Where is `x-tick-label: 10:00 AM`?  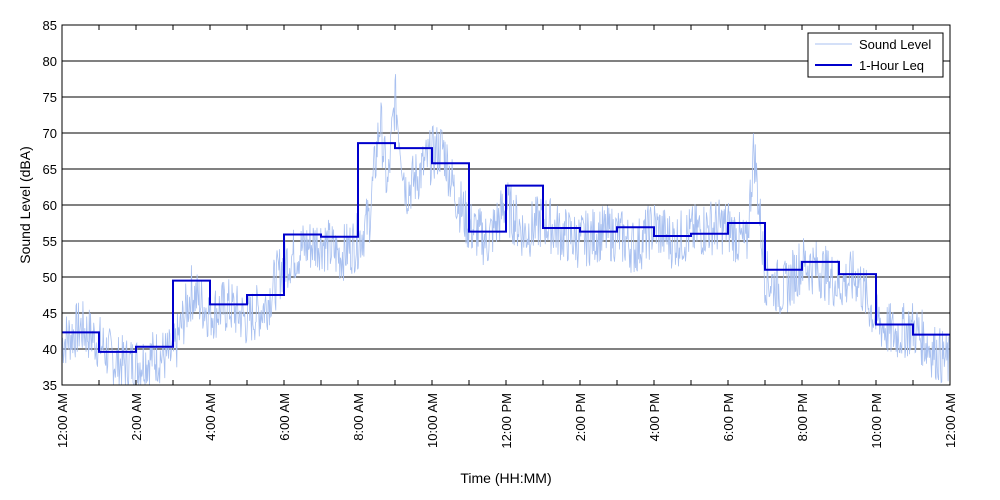
x-tick-label: 10:00 AM is located at coordinates (432, 420).